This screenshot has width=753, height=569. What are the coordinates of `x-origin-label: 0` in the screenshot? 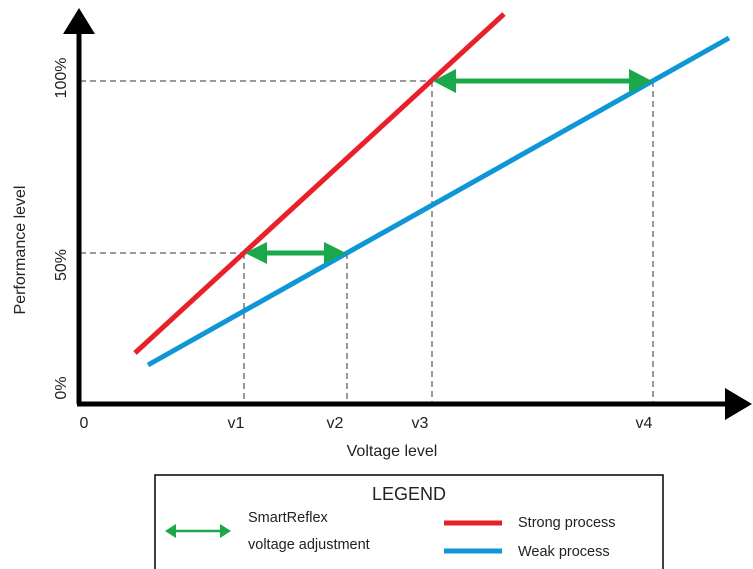 It's located at (84, 423).